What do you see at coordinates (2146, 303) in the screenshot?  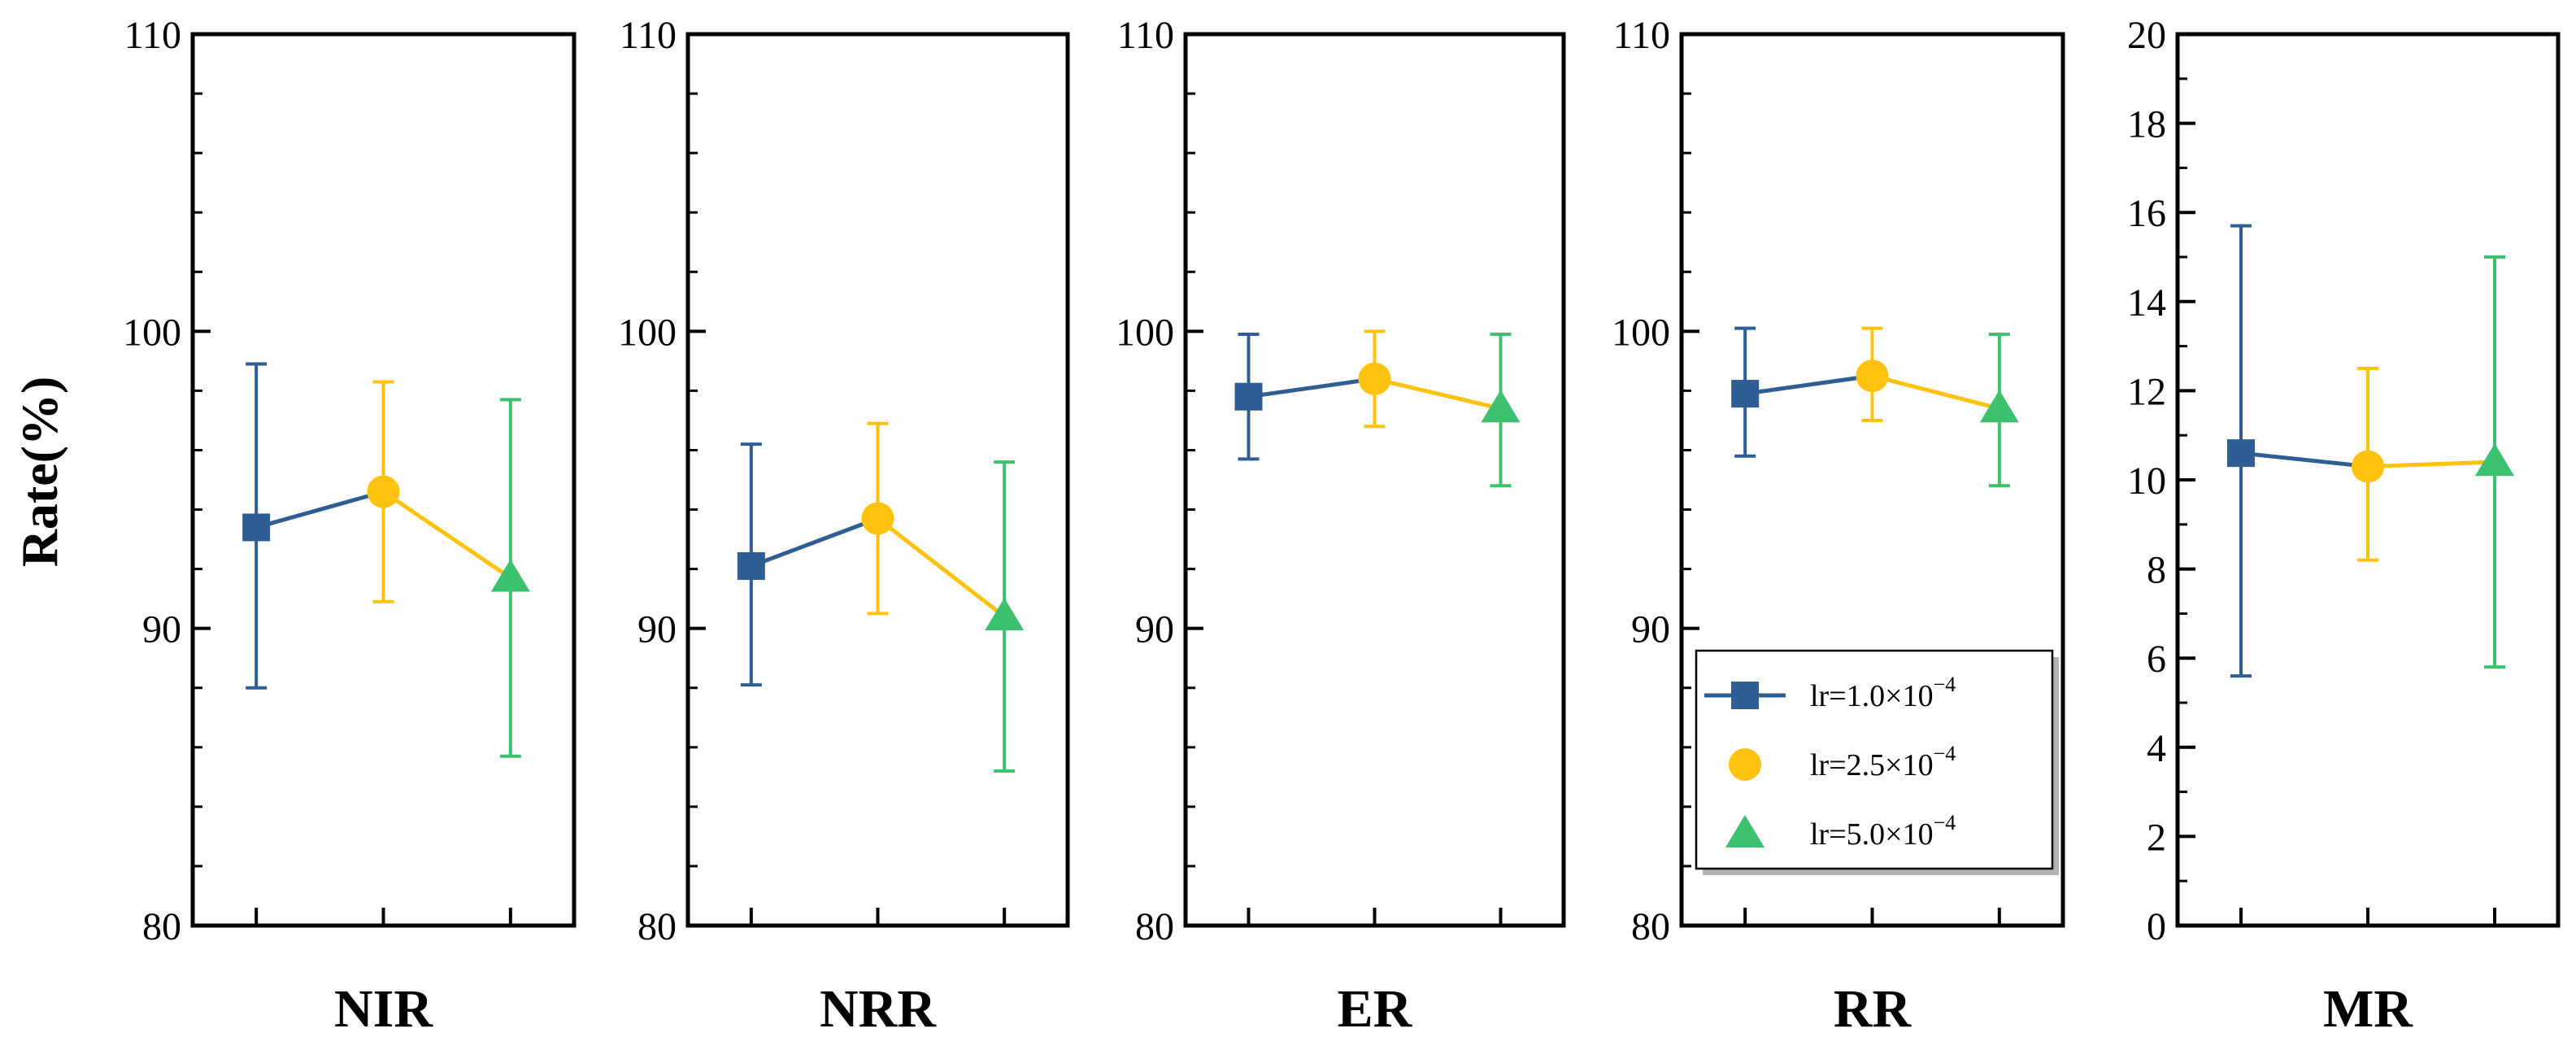 I see `y-tick-label: 14` at bounding box center [2146, 303].